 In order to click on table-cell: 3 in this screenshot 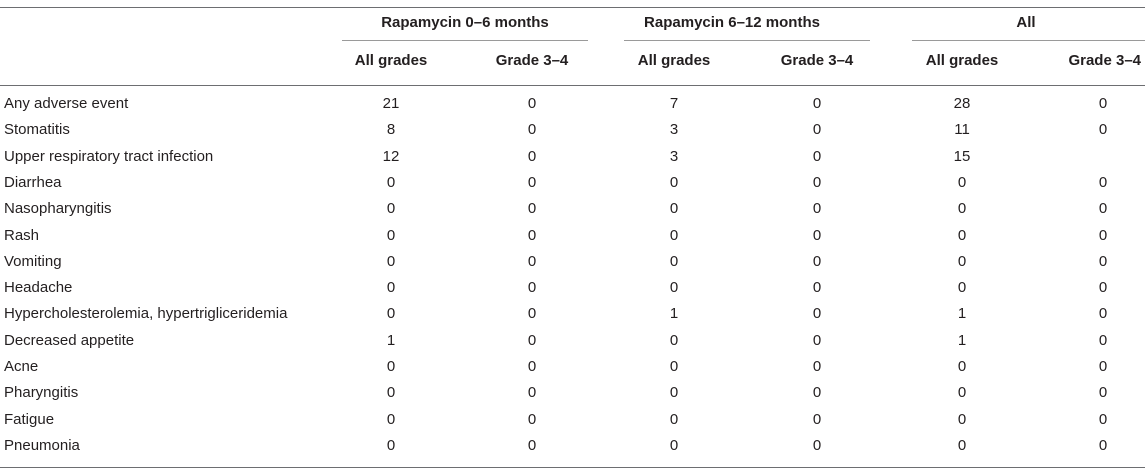, I will do `click(674, 129)`.